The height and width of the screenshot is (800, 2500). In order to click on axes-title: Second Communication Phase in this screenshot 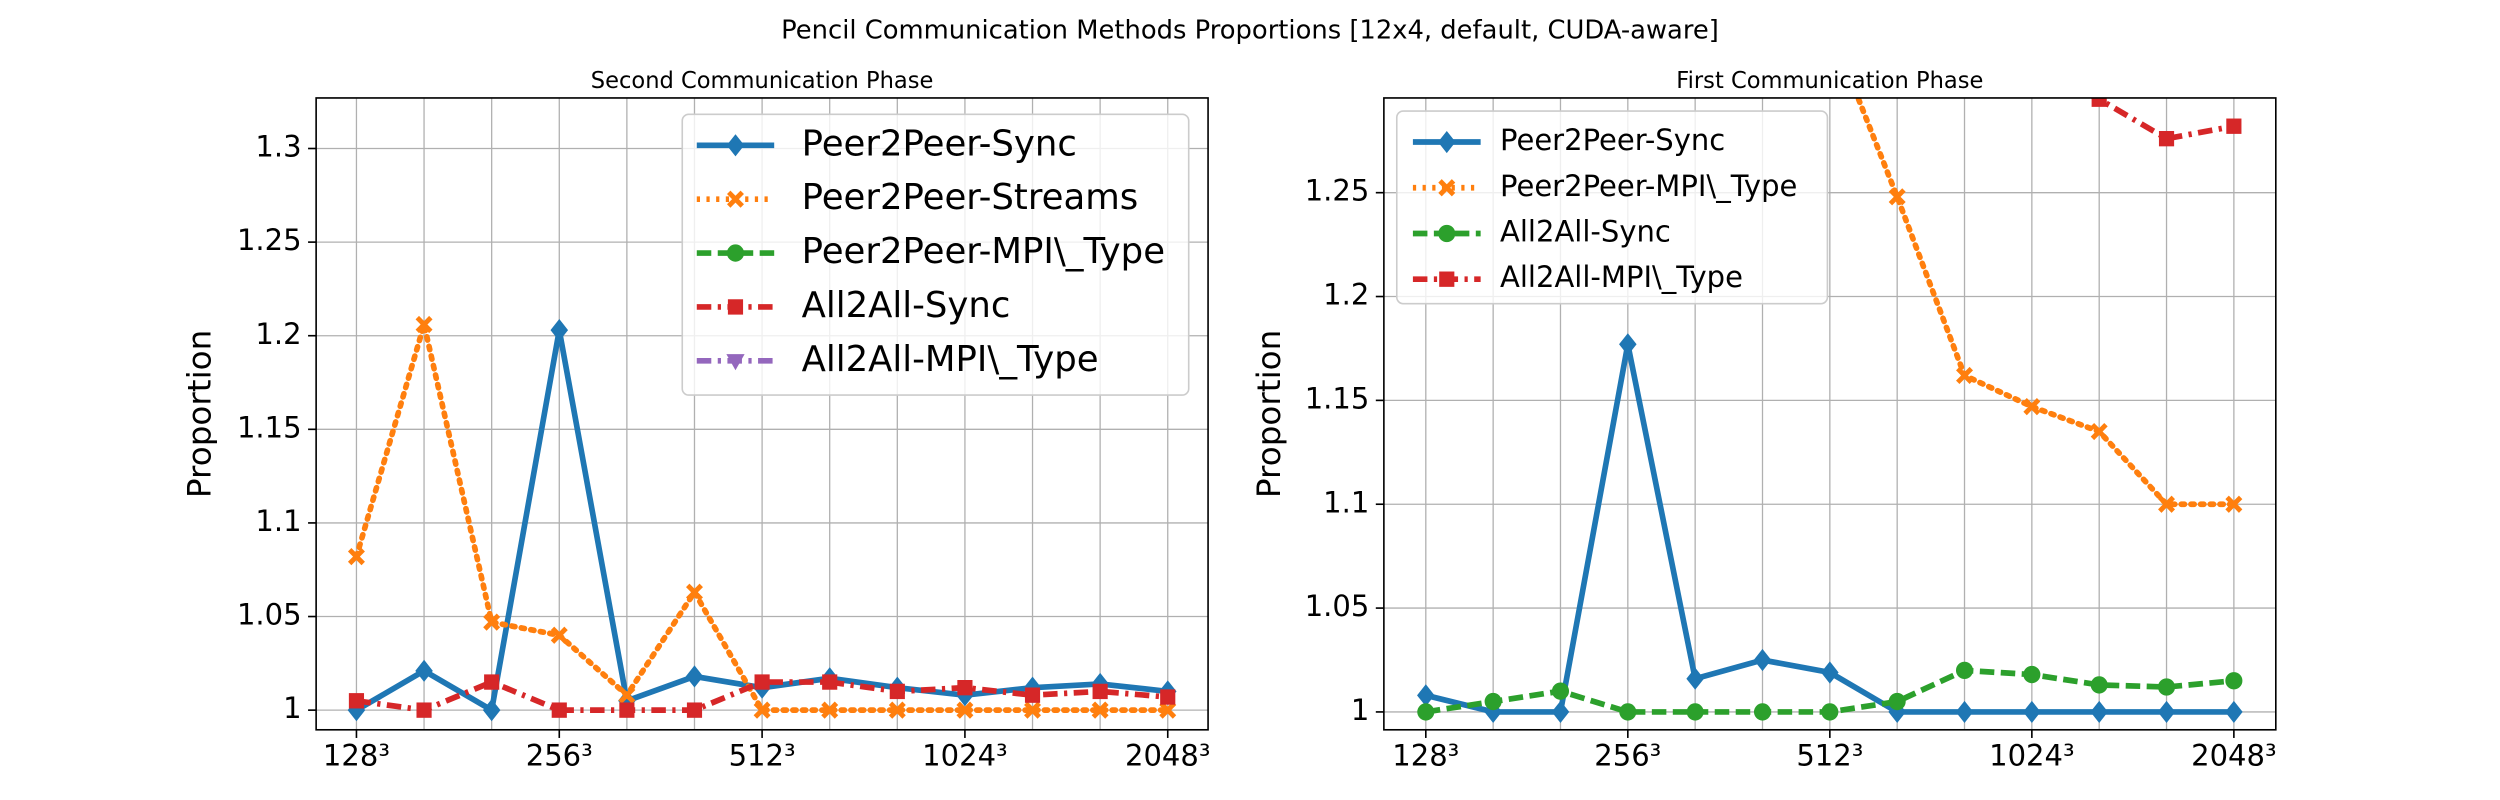, I will do `click(762, 81)`.